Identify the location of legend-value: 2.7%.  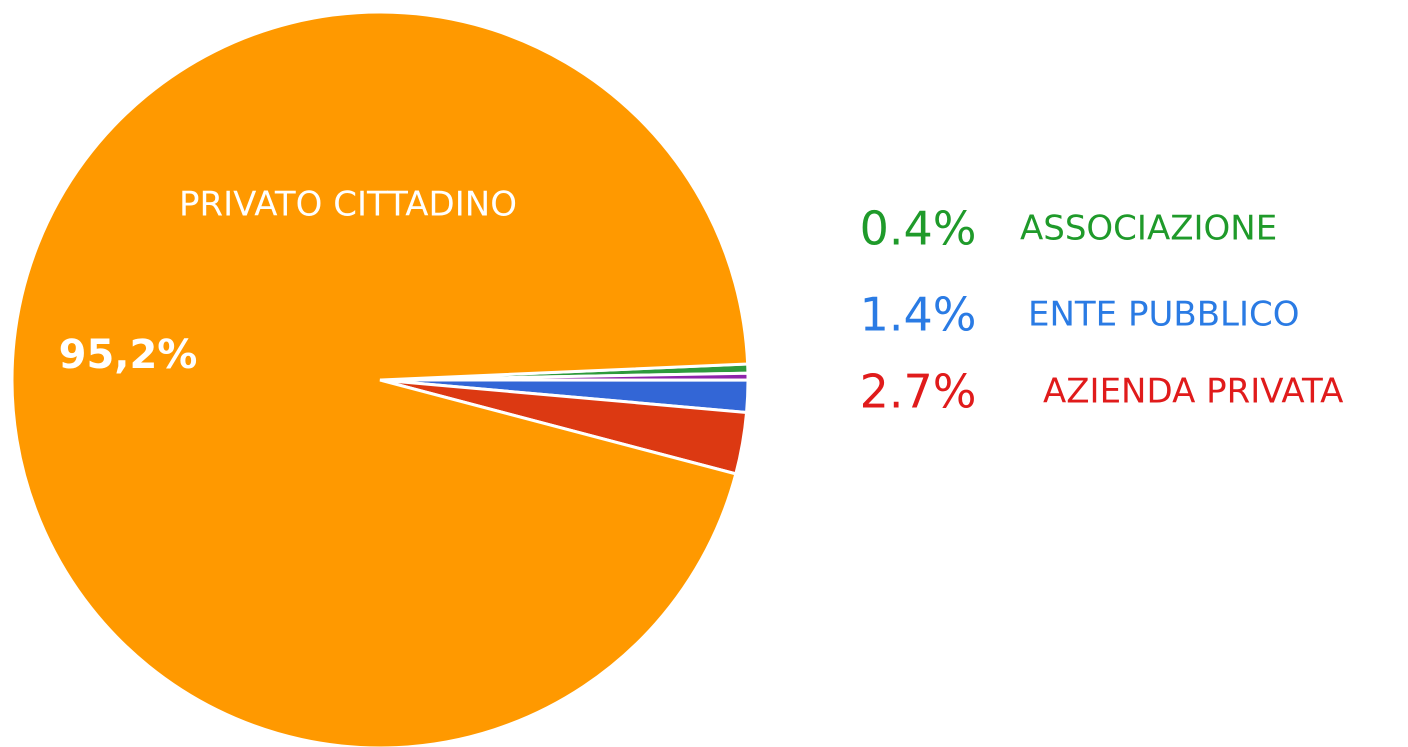
(918, 392).